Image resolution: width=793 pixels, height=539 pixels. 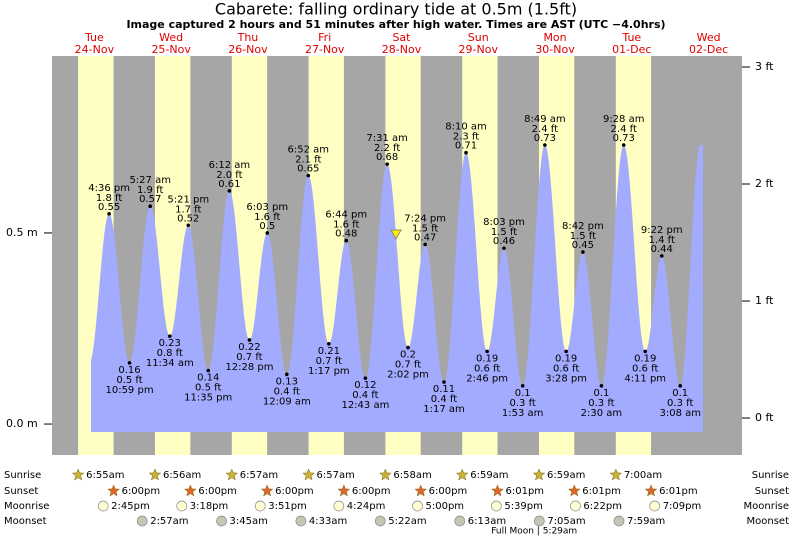 I want to click on tide-label: 0.21, so click(x=329, y=351).